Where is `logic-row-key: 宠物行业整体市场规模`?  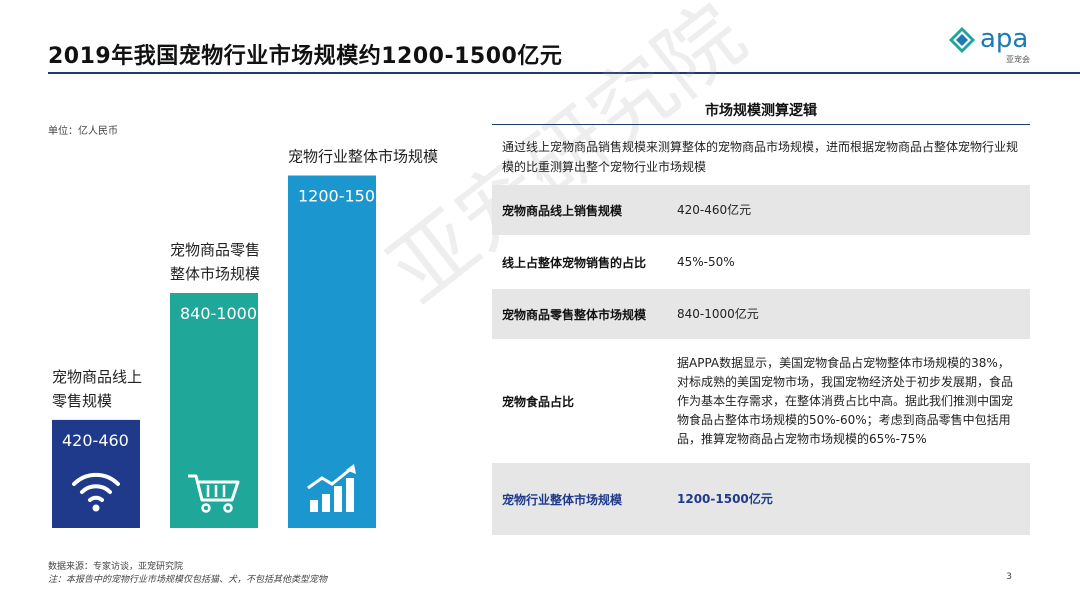
logic-row-key: 宠物行业整体市场规模 is located at coordinates (562, 499).